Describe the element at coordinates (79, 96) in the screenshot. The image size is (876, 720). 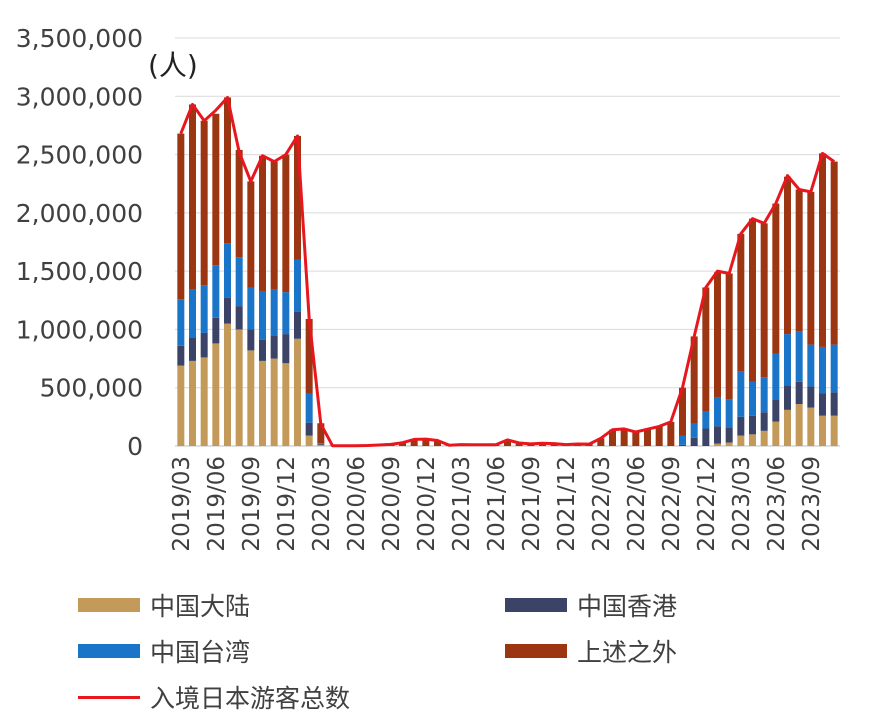
I see `y-tick-label: 3,000,000` at that location.